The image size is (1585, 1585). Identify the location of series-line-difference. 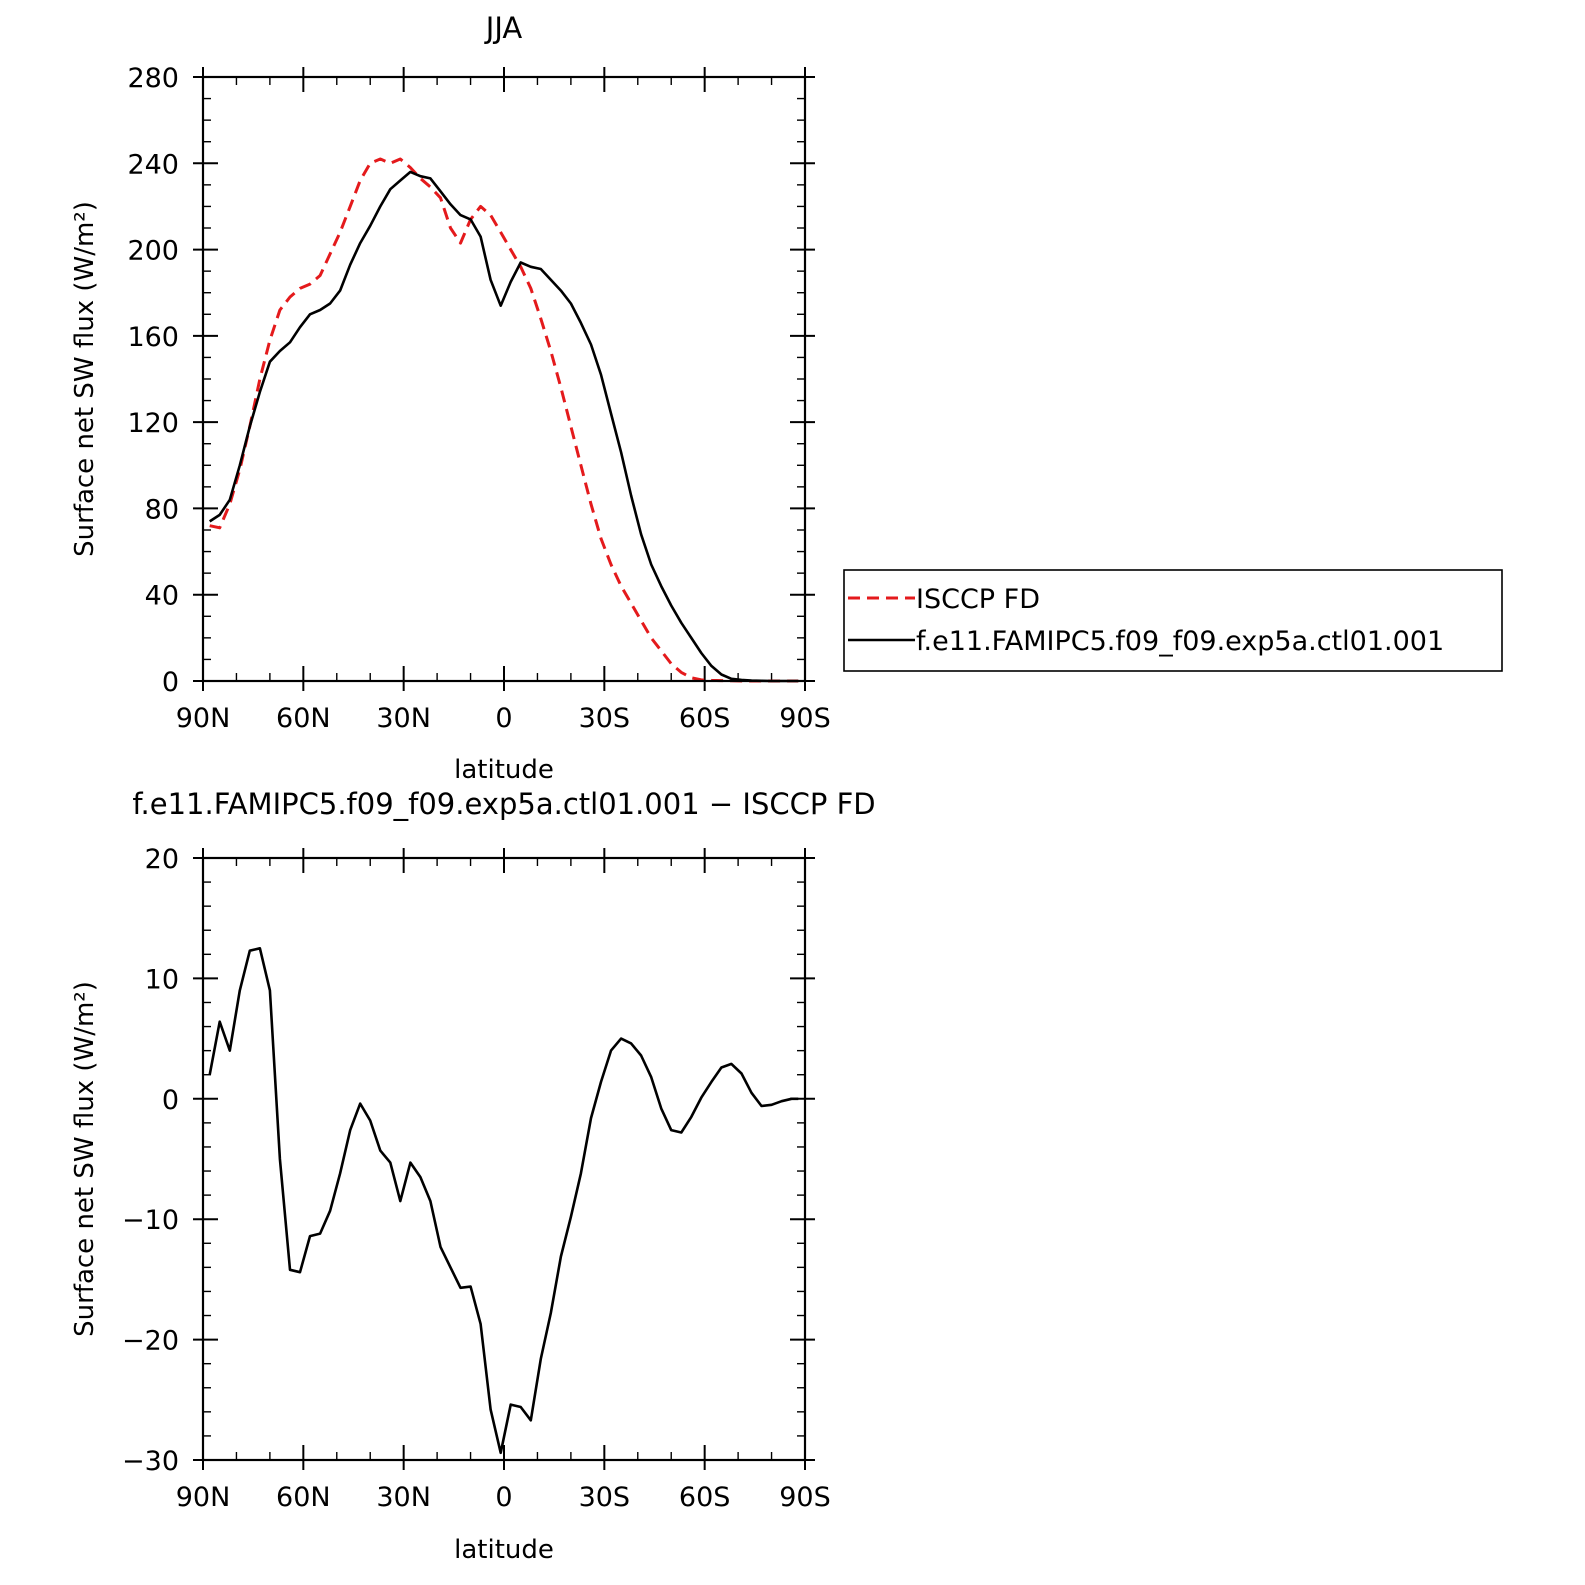
(503, 1200).